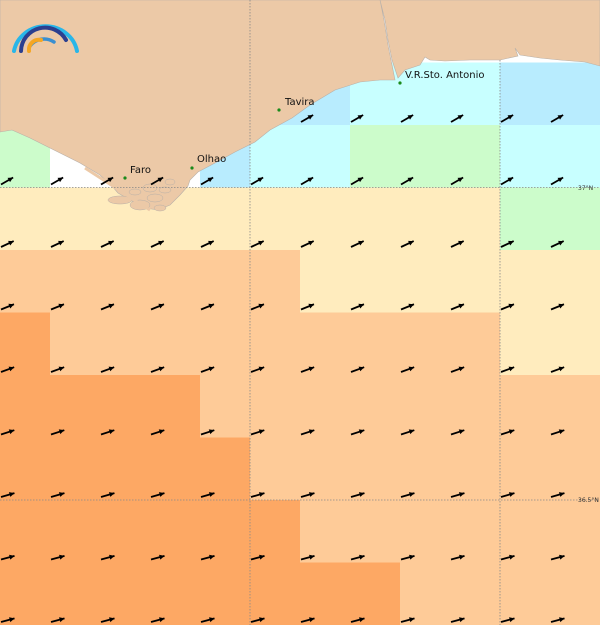 The image size is (600, 625). What do you see at coordinates (445, 75) in the screenshot?
I see `city-label: V.R.Sto. Antonio` at bounding box center [445, 75].